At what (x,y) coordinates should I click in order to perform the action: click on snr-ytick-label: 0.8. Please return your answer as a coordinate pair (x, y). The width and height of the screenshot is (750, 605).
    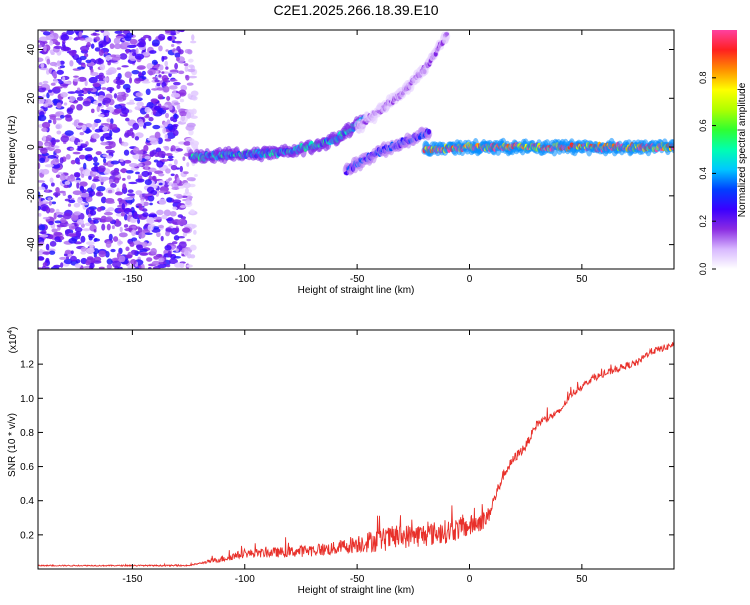
    Looking at the image, I should click on (27, 433).